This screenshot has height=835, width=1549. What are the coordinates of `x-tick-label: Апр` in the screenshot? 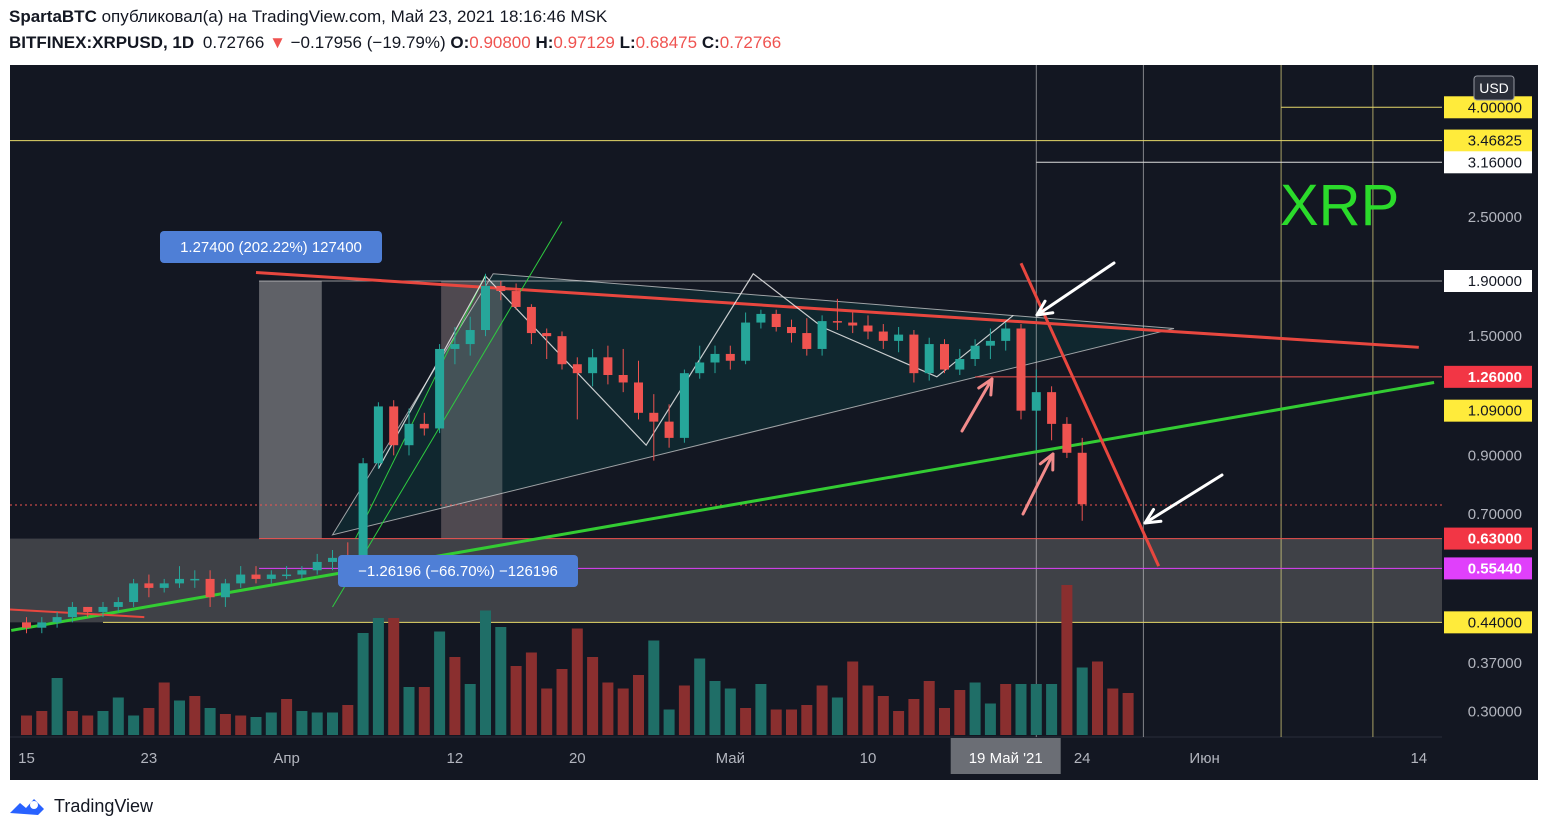 It's located at (286, 758).